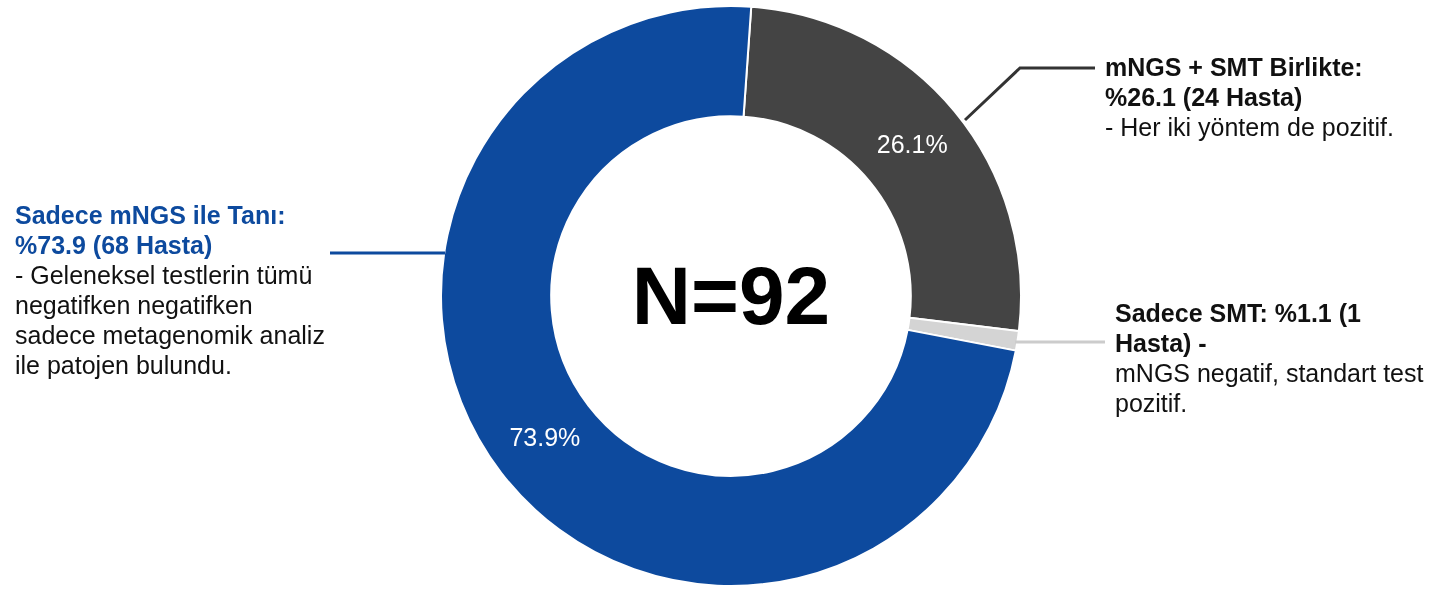  Describe the element at coordinates (170, 320) in the screenshot. I see `text: - Geleneksel testlerin tümü negatifken negatifken sadece metagenomik analiz ile patojen bulundu.` at that location.